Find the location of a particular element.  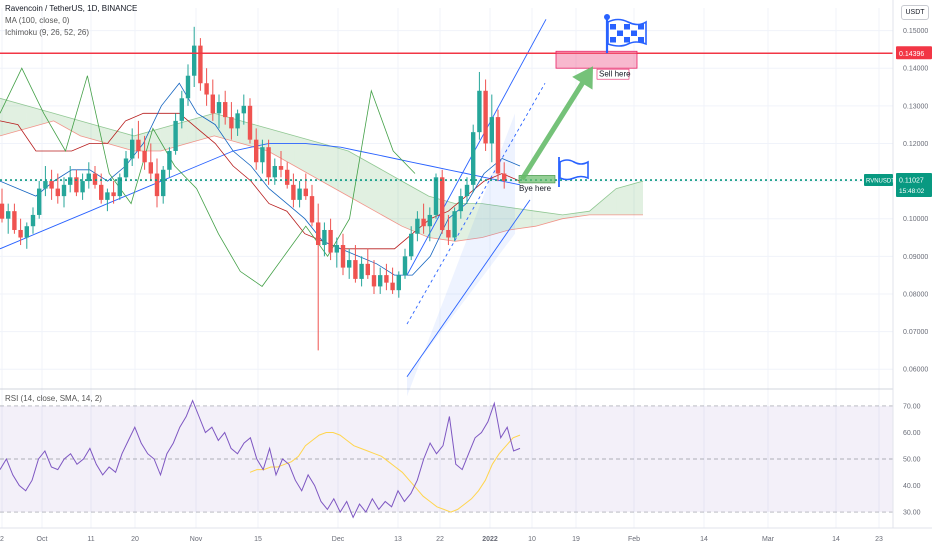

currency-label: USDT is located at coordinates (915, 12).